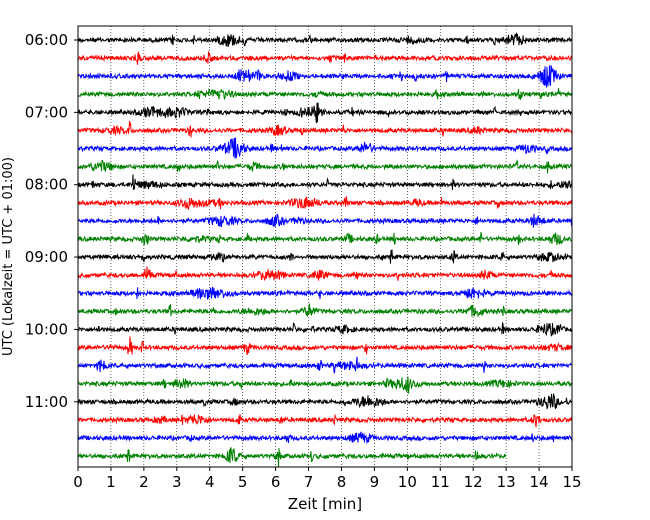  What do you see at coordinates (325, 504) in the screenshot?
I see `x-axis-label: Zeit [min]` at bounding box center [325, 504].